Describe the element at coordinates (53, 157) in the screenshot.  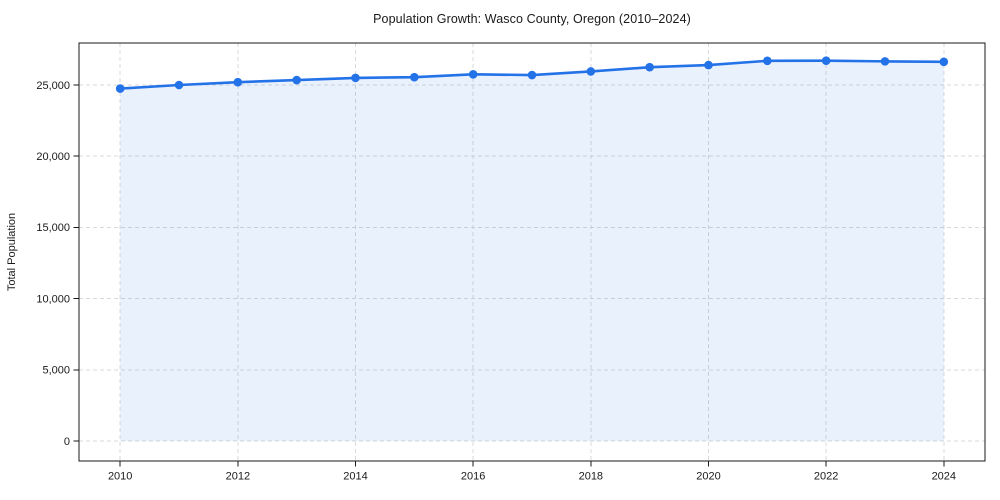
I see `y-tick-label: 20,000` at that location.